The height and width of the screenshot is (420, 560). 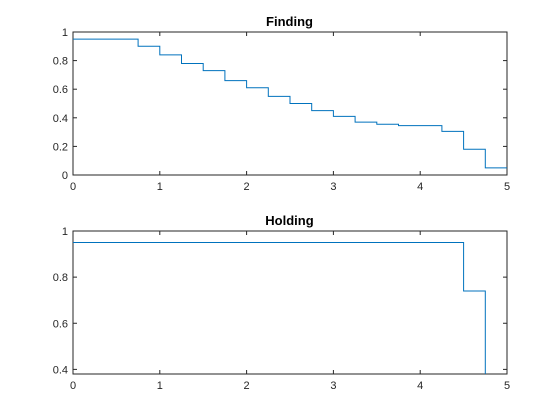 I want to click on finding-ytick-label: 1, so click(x=65, y=33).